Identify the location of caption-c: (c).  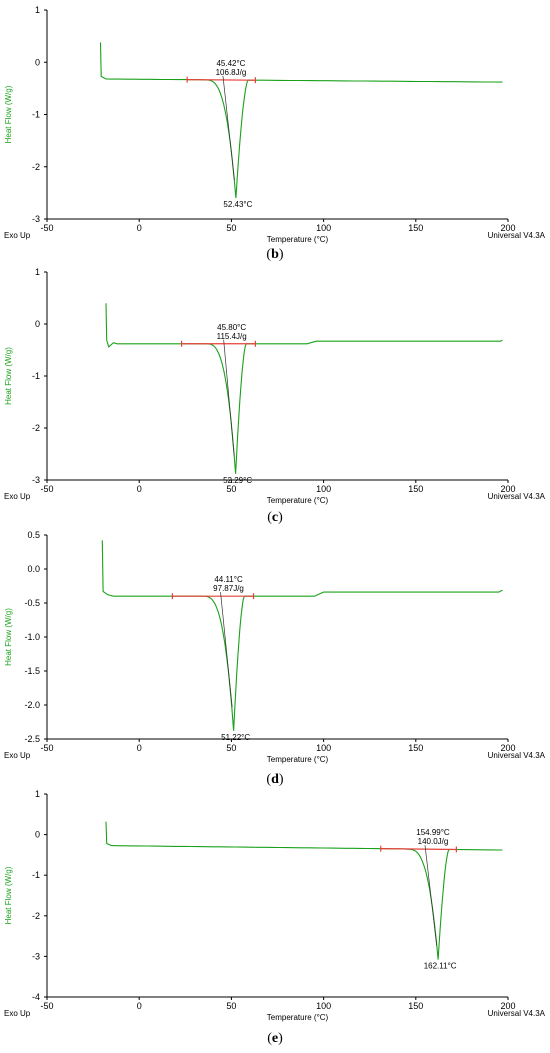
(275, 517).